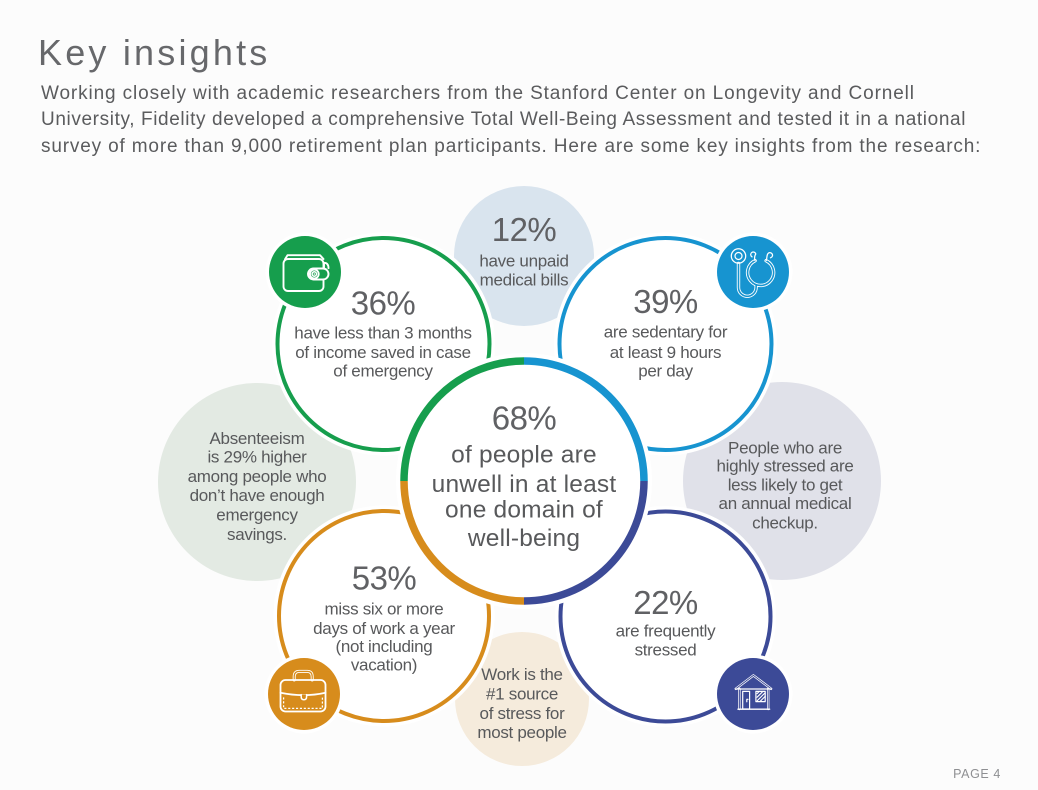 The width and height of the screenshot is (1038, 790). What do you see at coordinates (383, 371) in the screenshot?
I see `svg-text: of emergency` at bounding box center [383, 371].